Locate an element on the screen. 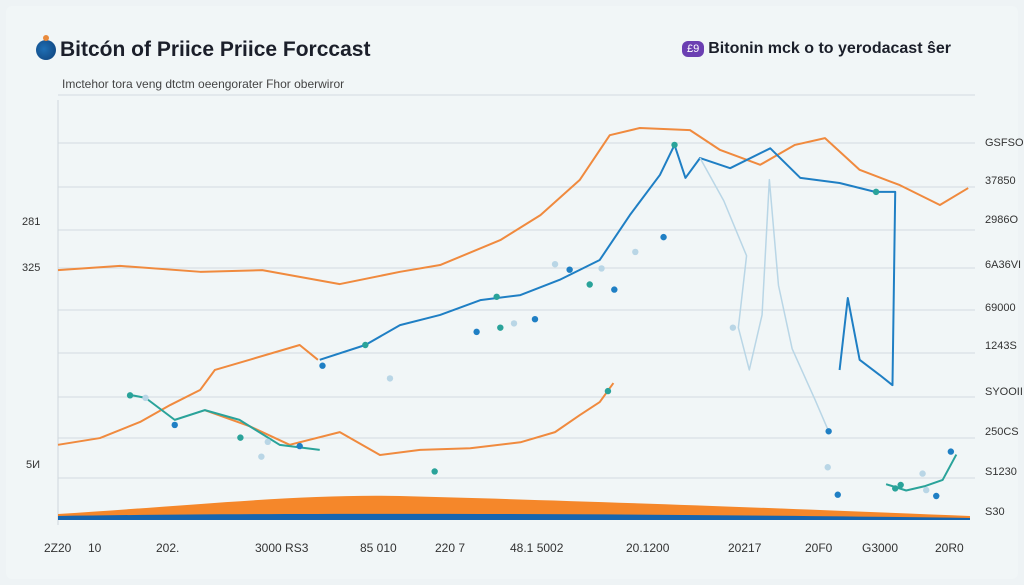 The height and width of the screenshot is (585, 1024). x-tick-label: 220 7 is located at coordinates (450, 548).